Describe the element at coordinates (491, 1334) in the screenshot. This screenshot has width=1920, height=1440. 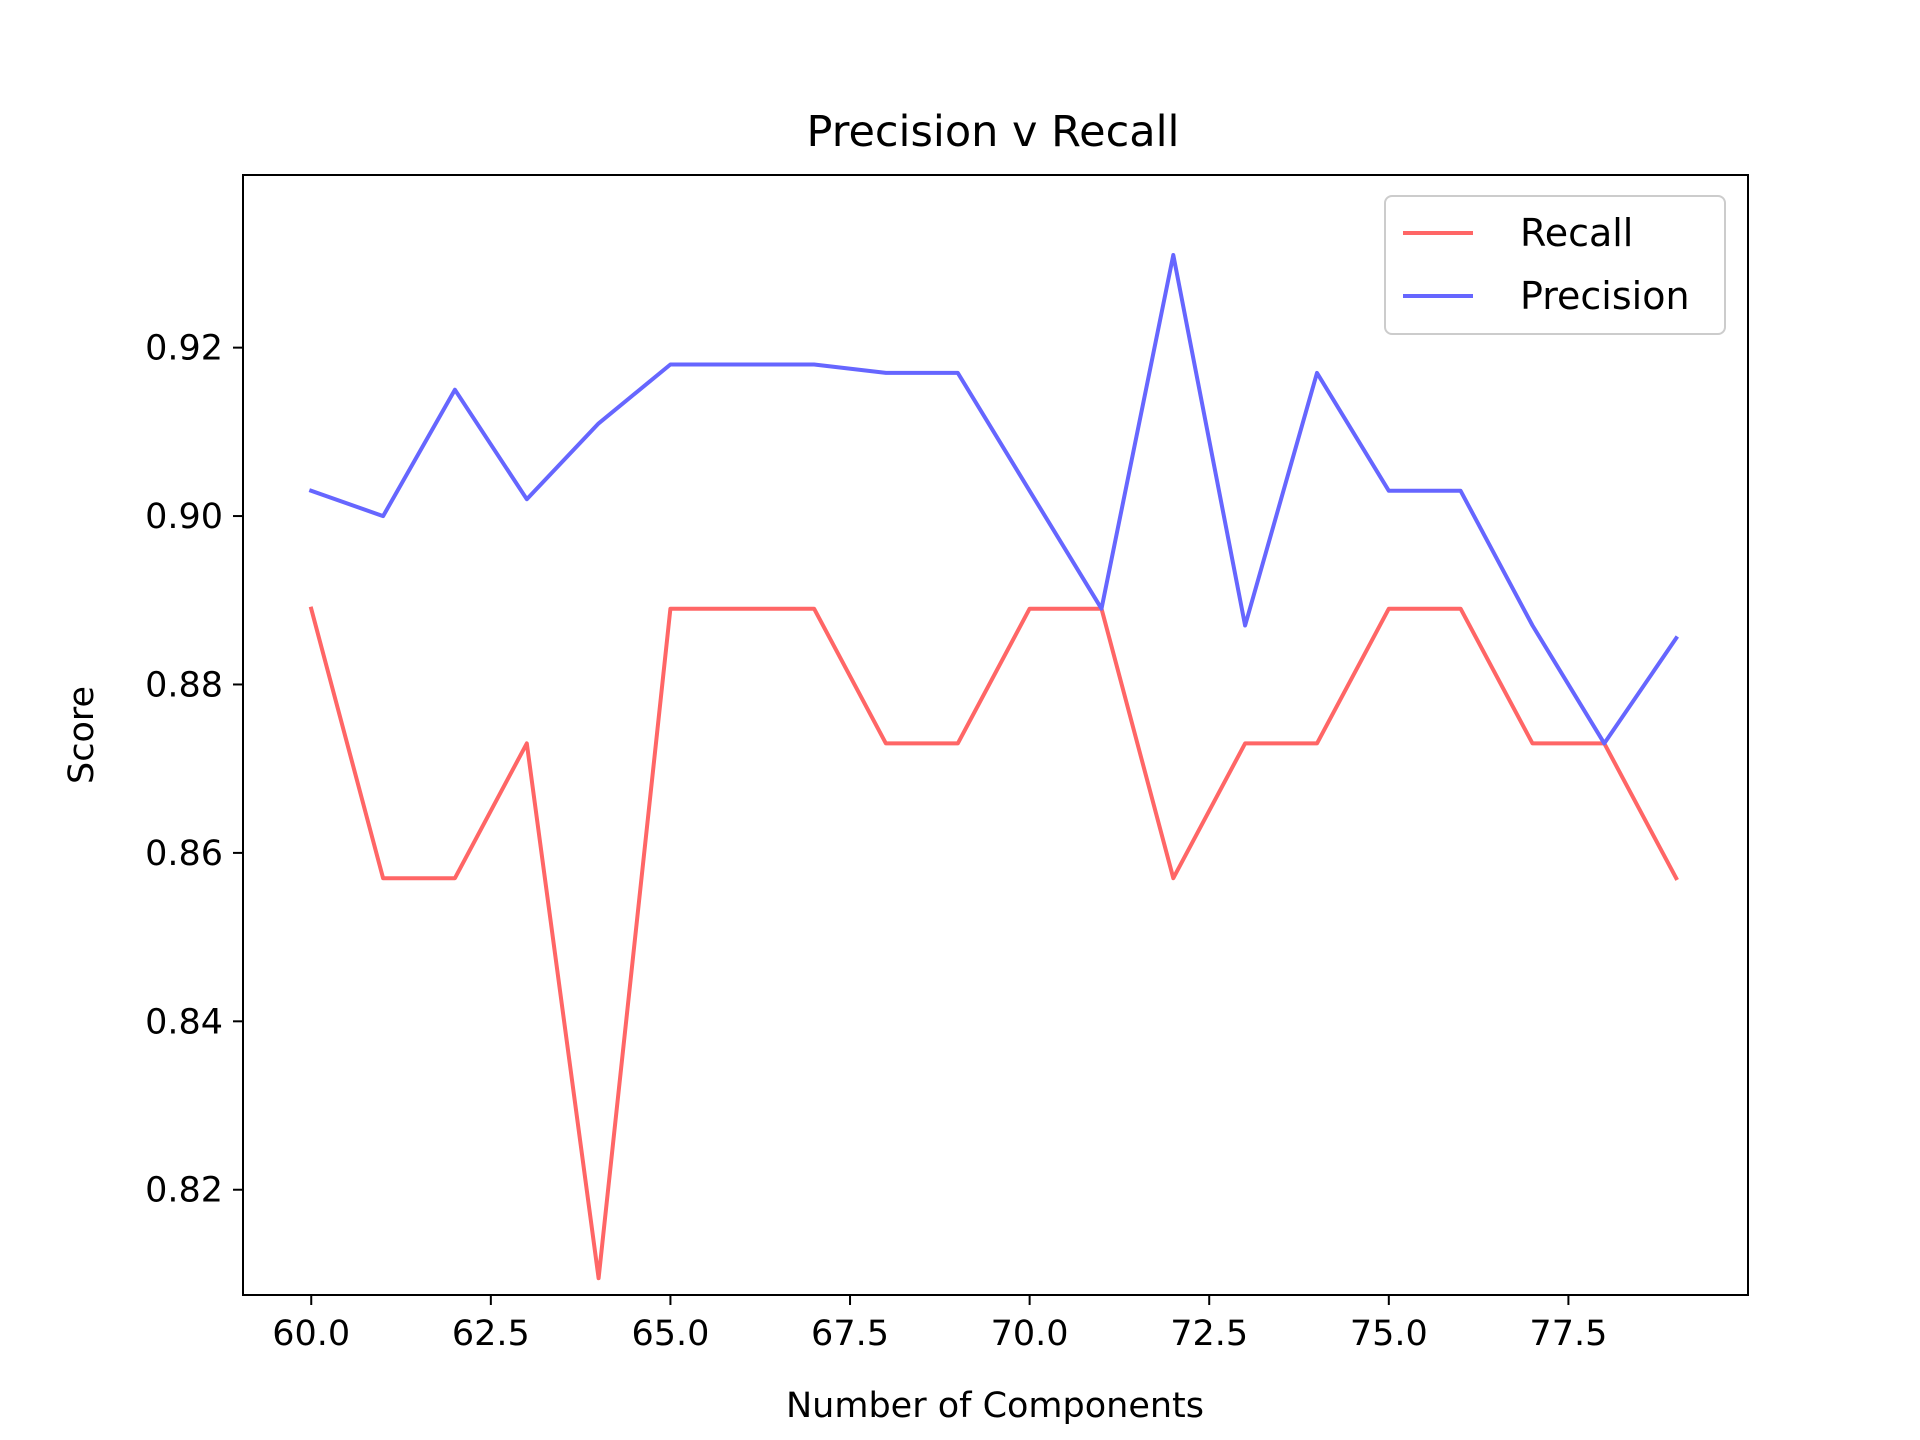
I see `x-tick-label: 62.5` at that location.